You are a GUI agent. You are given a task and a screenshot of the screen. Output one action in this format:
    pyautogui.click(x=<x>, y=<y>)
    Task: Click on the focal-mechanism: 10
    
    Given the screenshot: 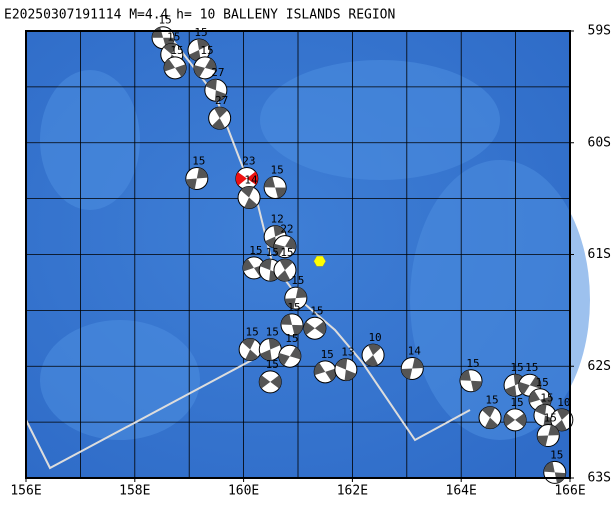 What is the action you would take?
    pyautogui.click(x=373, y=349)
    